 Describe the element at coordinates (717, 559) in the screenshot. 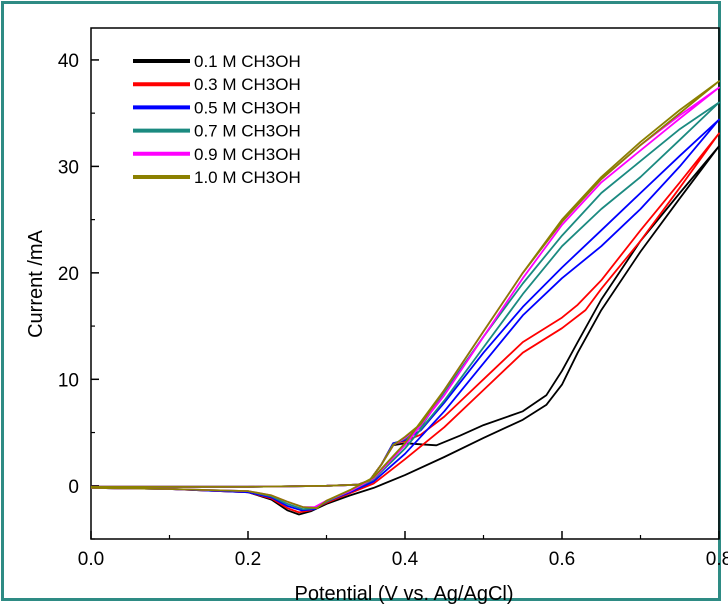

I see `x-tick-label-4: 0.8` at that location.